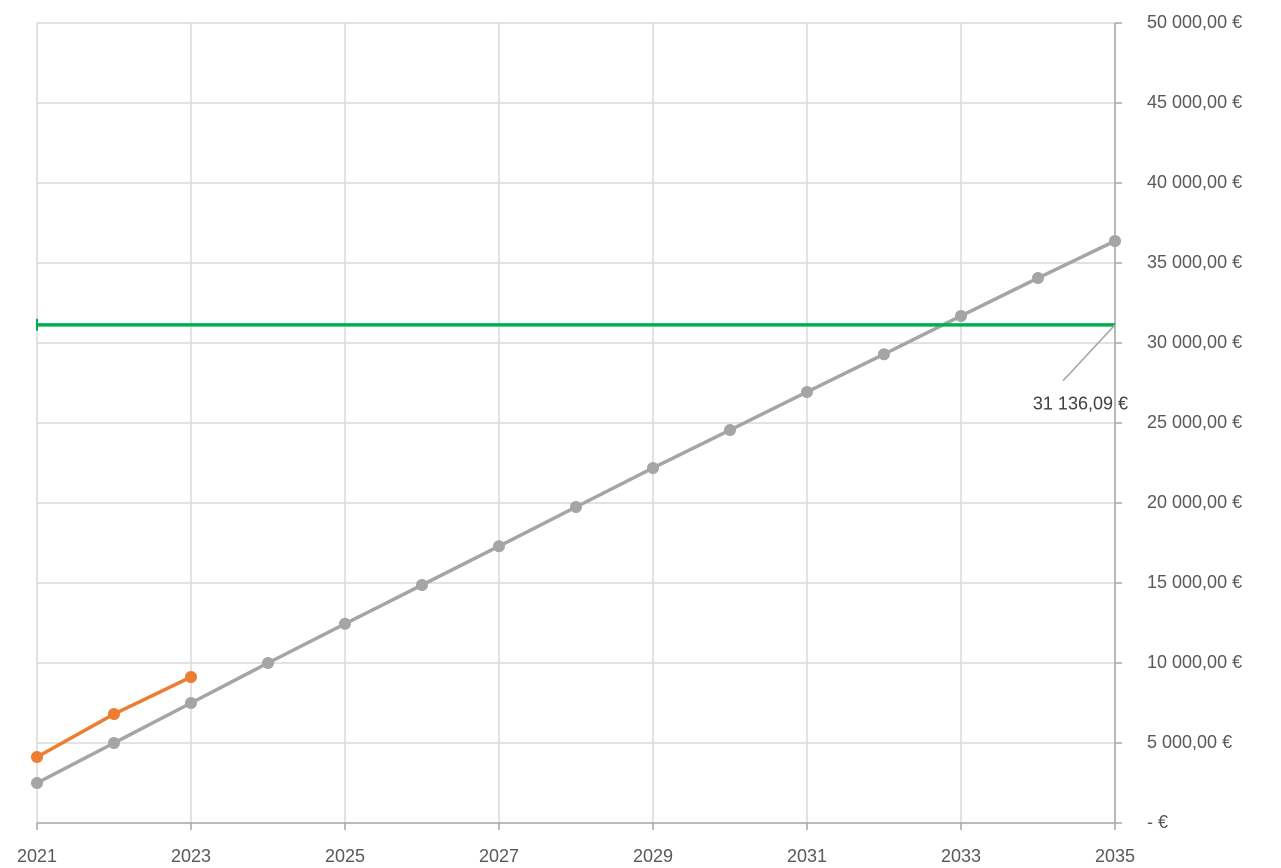 The width and height of the screenshot is (1281, 868). I want to click on y-tick-label: 10 000,00 €, so click(1194, 662).